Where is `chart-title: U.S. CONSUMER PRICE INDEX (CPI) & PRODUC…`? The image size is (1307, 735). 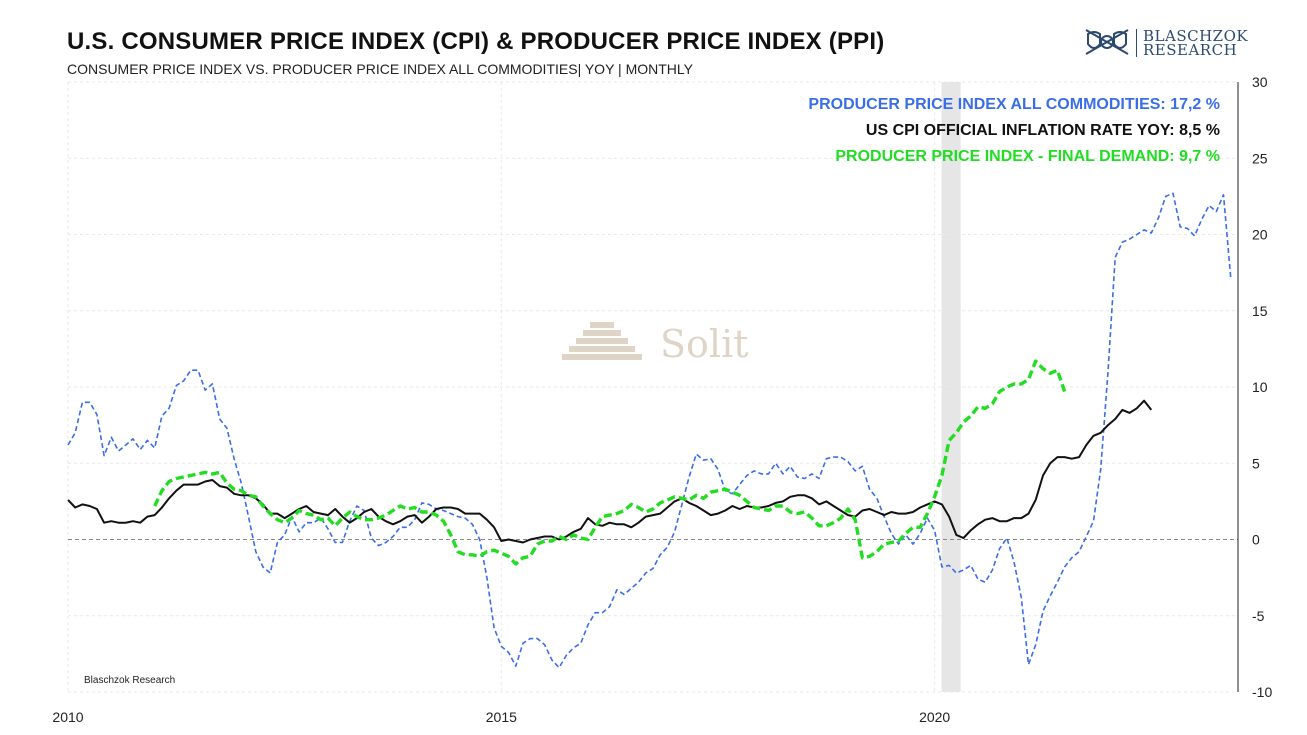 chart-title: U.S. CONSUMER PRICE INDEX (CPI) & PRODUC… is located at coordinates (476, 41).